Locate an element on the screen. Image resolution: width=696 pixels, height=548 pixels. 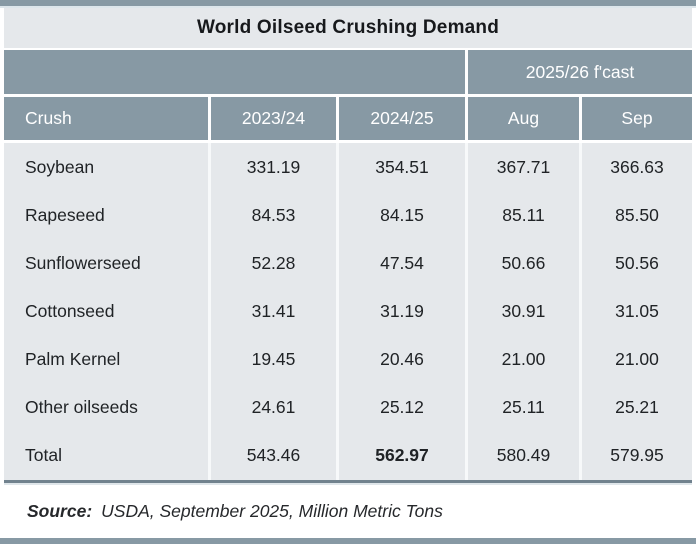
column-header-crush: Crush is located at coordinates (48, 118).